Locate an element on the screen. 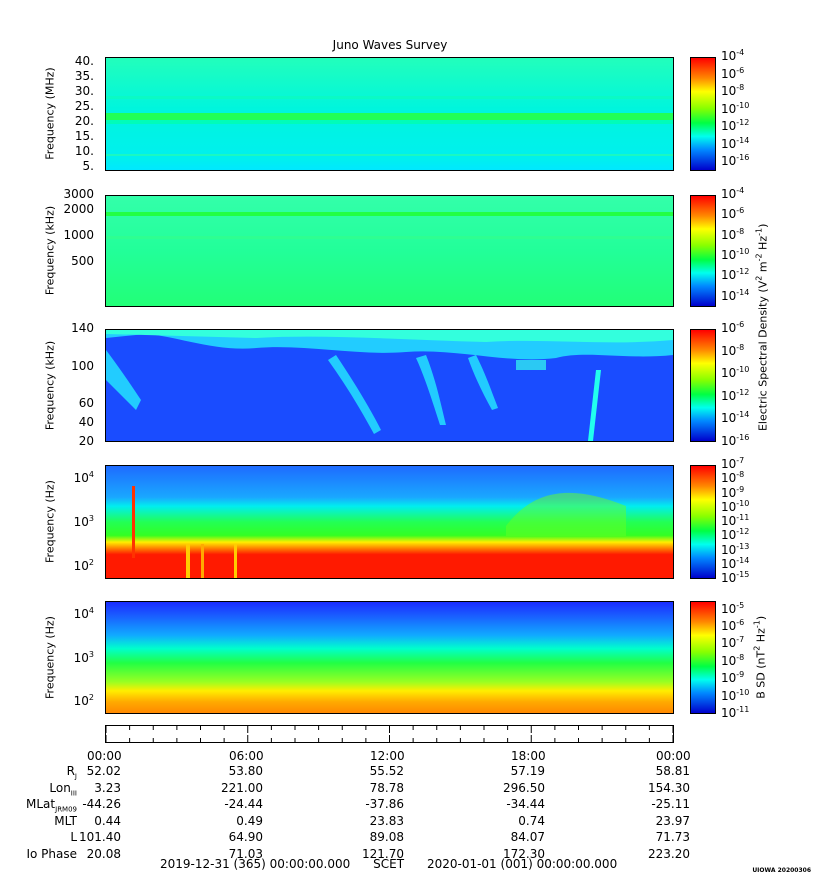 The image size is (815, 880). ephemeris-label: LonIII is located at coordinates (63, 788).